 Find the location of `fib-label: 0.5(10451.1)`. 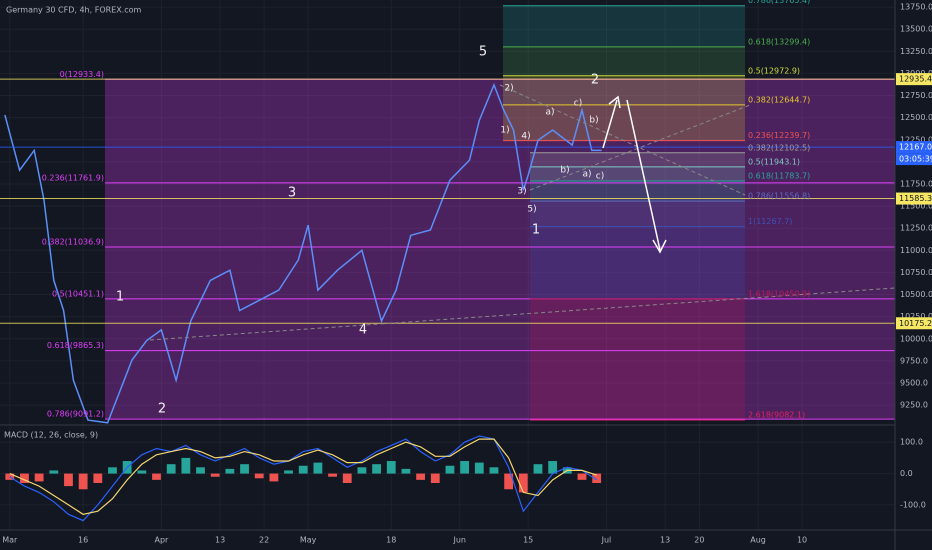

fib-label: 0.5(10451.1) is located at coordinates (78, 293).